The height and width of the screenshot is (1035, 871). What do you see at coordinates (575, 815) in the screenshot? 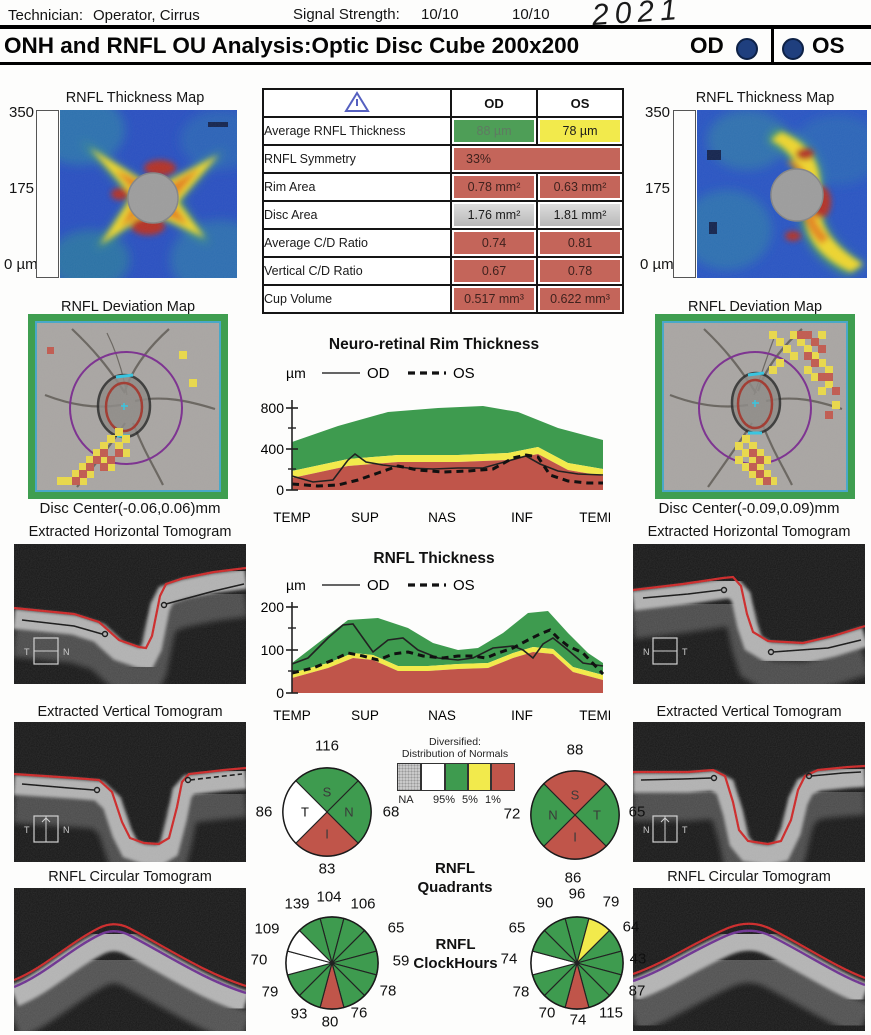
I see `os-quadrants-pie: S T I N` at bounding box center [575, 815].